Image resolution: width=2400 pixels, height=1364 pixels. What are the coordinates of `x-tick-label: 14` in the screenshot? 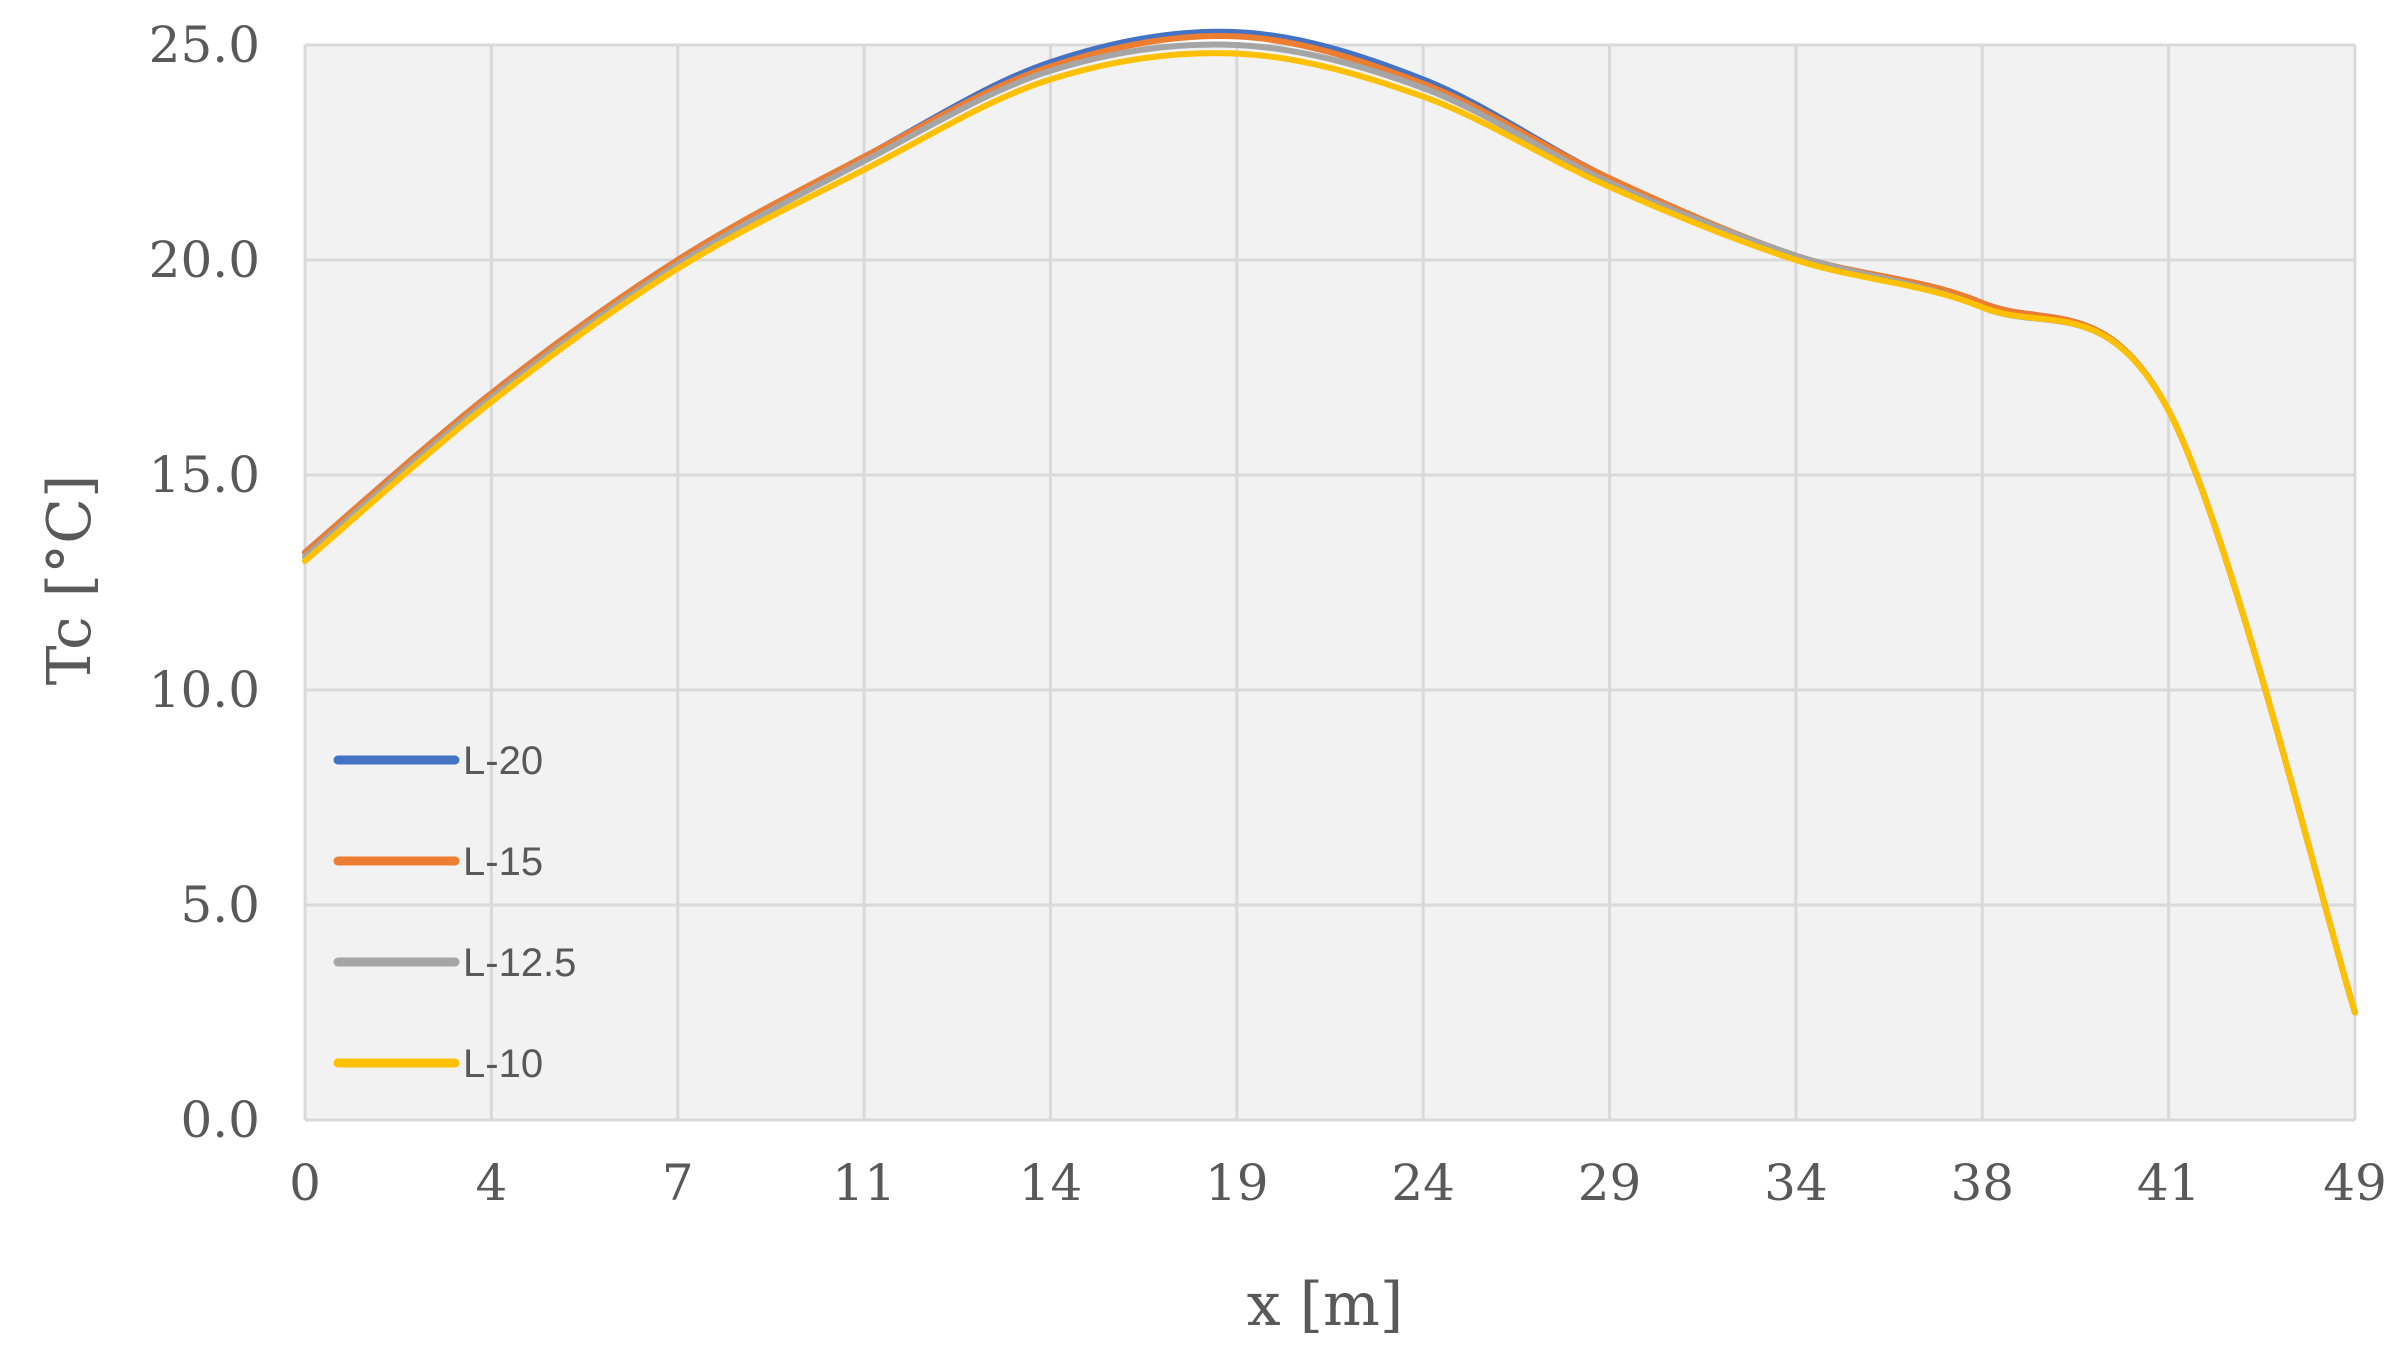 It's located at (1051, 1183).